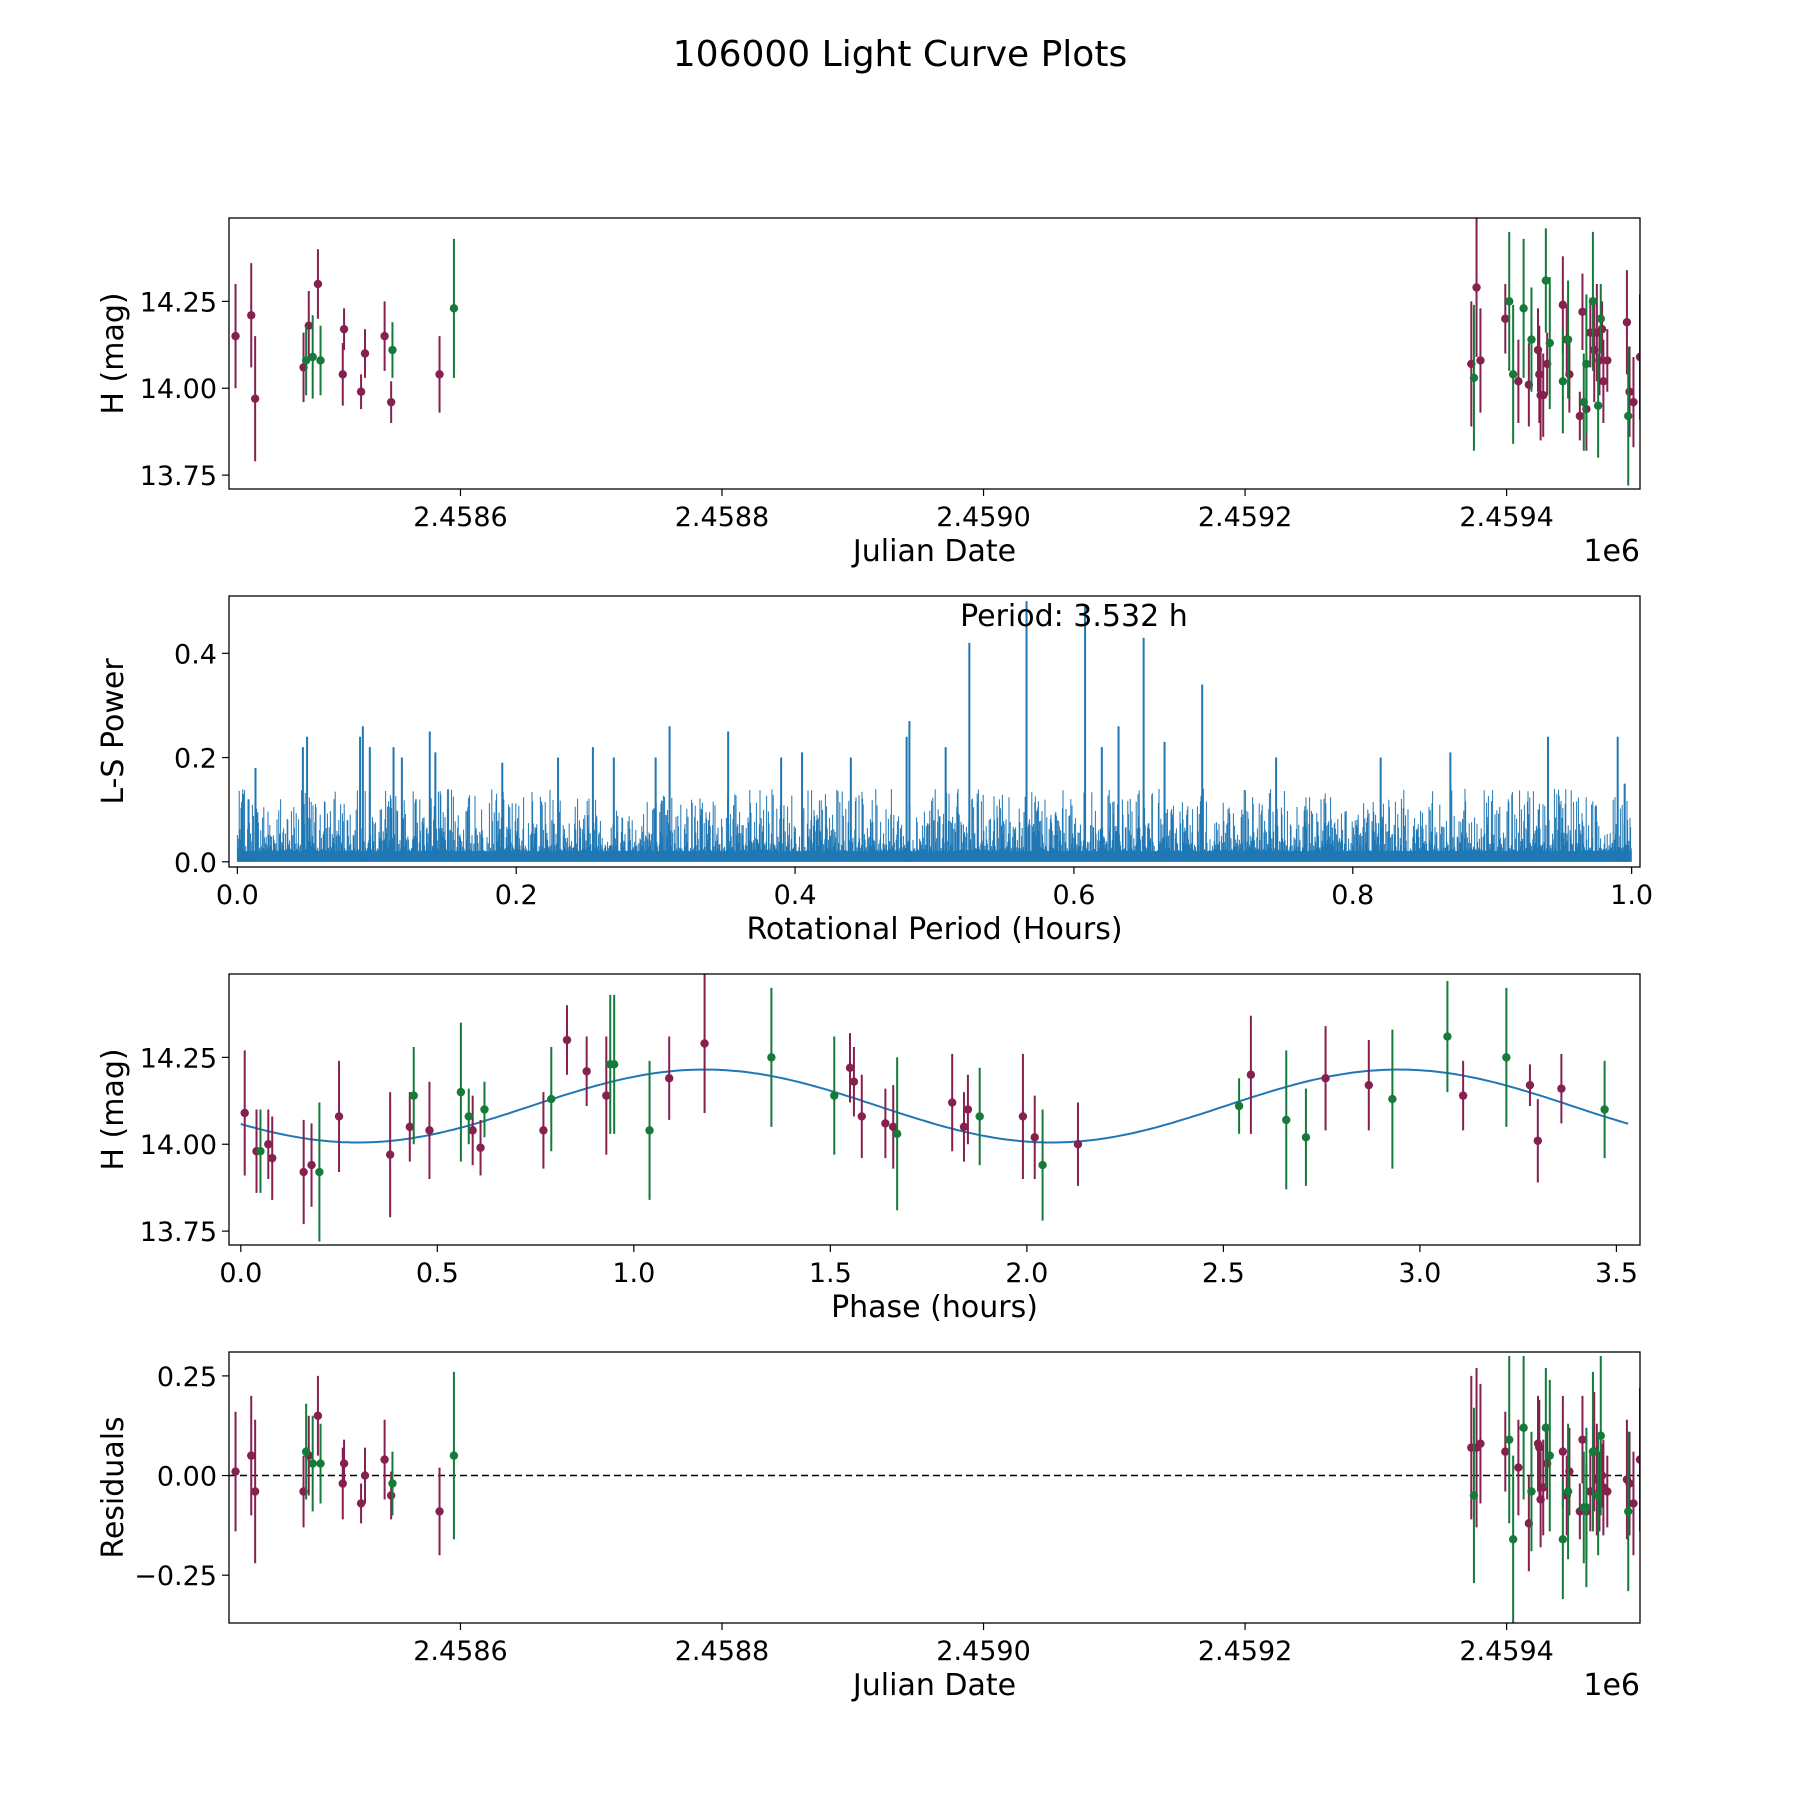  What do you see at coordinates (175, 1576) in the screenshot?
I see `y-tick-label: −0.25` at bounding box center [175, 1576].